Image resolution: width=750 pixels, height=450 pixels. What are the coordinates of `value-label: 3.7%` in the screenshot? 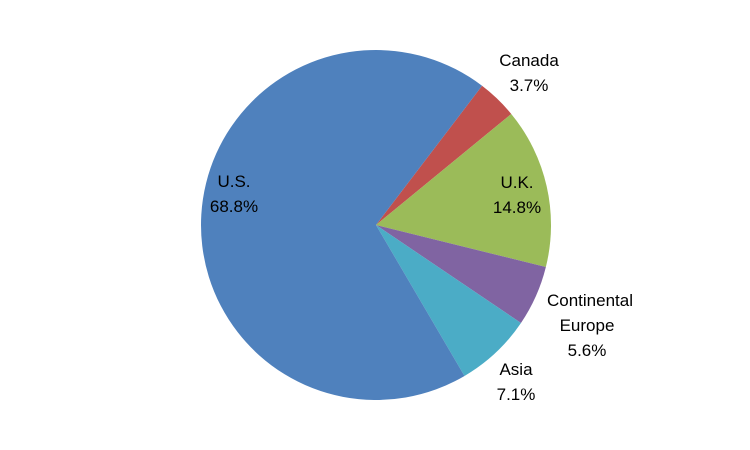 It's located at (529, 85).